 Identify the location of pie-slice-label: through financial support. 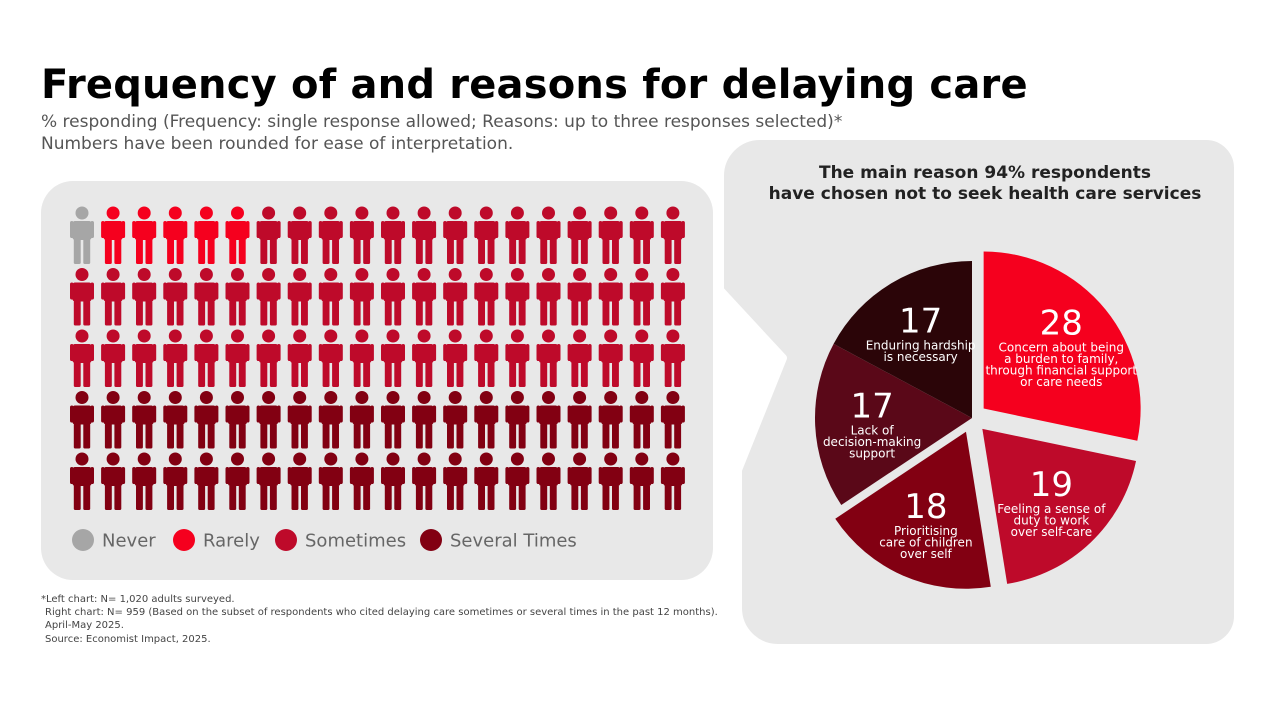
(1061, 370).